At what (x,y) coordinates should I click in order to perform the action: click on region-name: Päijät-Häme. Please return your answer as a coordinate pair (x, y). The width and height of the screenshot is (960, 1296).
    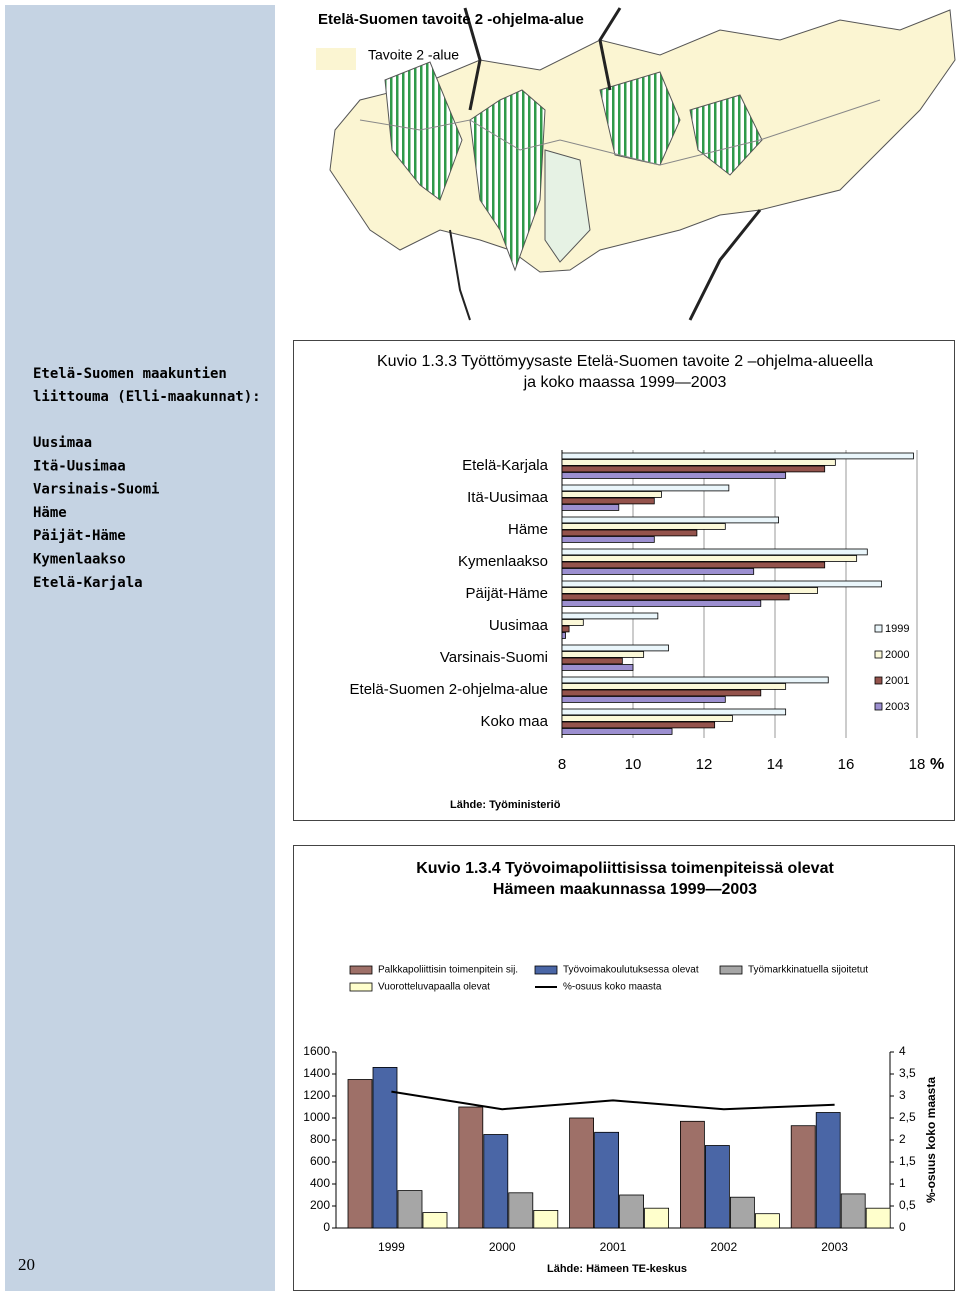
    Looking at the image, I should click on (79, 536).